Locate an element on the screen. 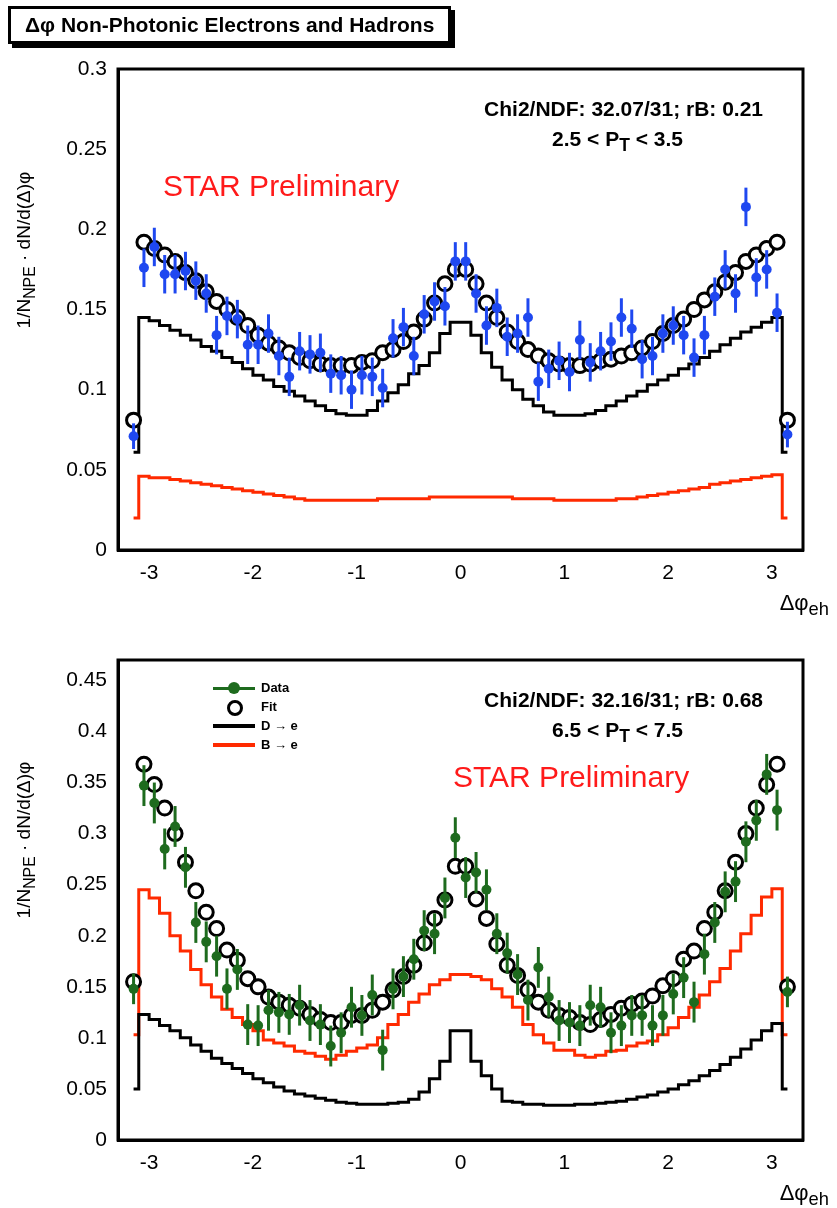 Image resolution: width=837 pixels, height=1208 pixels. annotation: Chi2/NDF: 32.16/31; rB: 0.68 is located at coordinates (623, 700).